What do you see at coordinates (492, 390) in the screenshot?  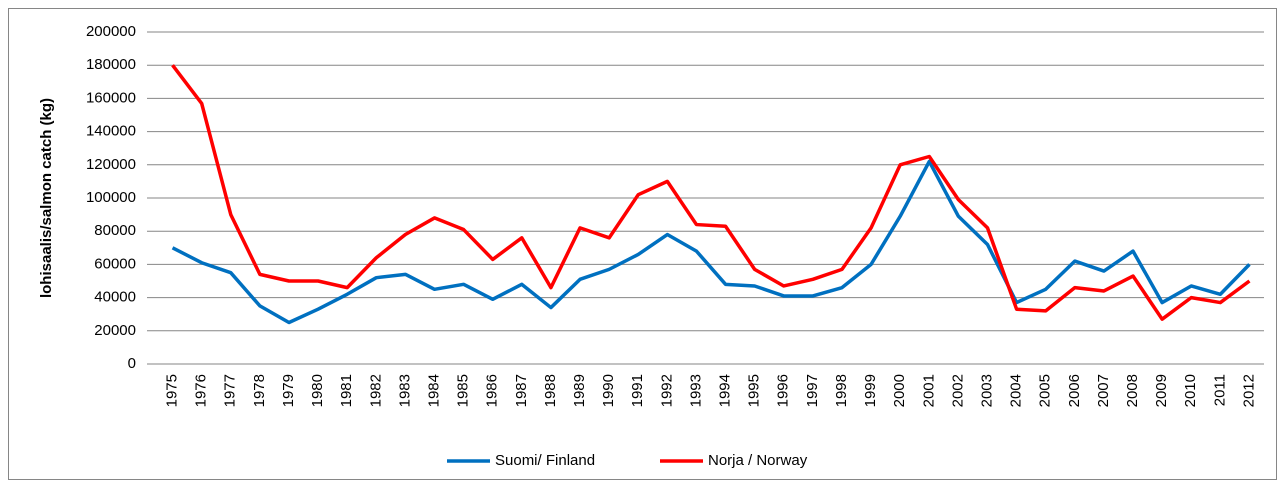 I see `x-tick-label: 1986` at bounding box center [492, 390].